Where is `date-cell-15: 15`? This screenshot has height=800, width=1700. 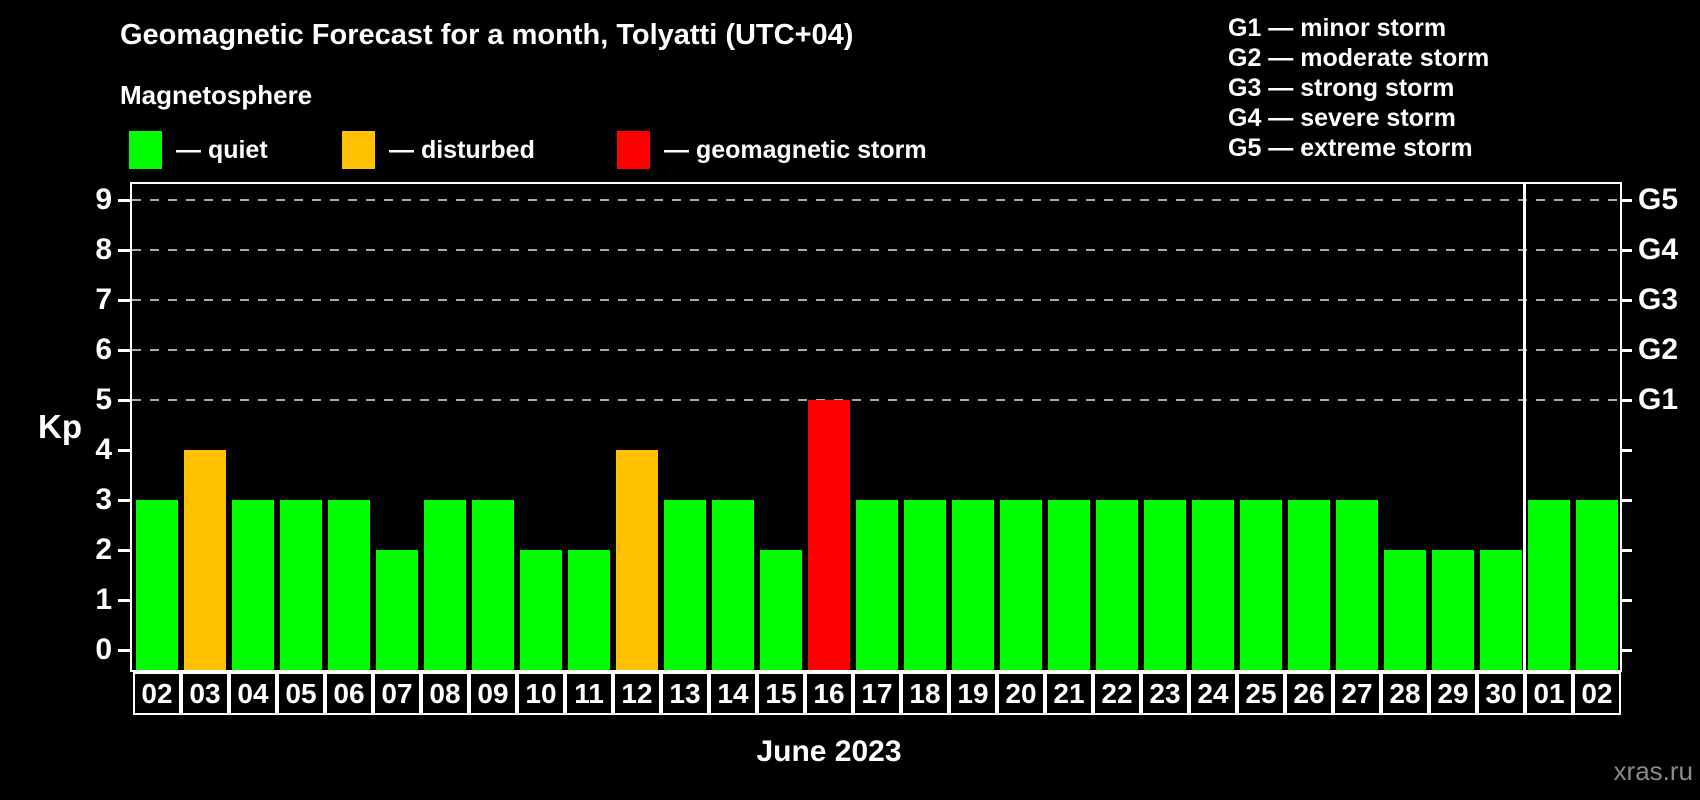
date-cell-15: 15 is located at coordinates (781, 693).